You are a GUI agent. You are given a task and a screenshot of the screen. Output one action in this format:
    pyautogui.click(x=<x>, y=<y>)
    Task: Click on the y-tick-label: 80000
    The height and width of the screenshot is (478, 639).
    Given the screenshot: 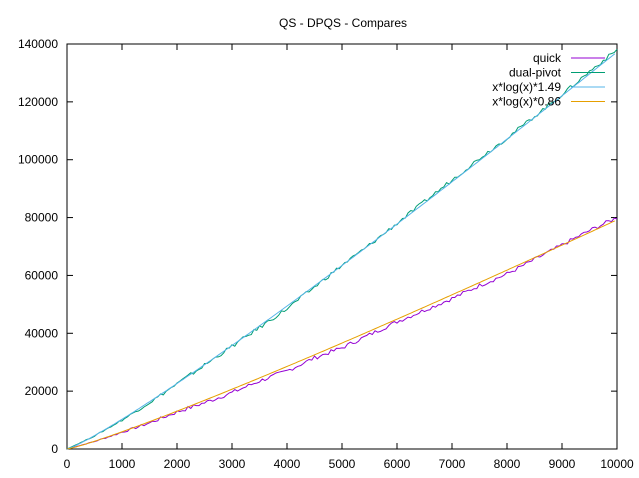 What is the action you would take?
    pyautogui.click(x=42, y=218)
    